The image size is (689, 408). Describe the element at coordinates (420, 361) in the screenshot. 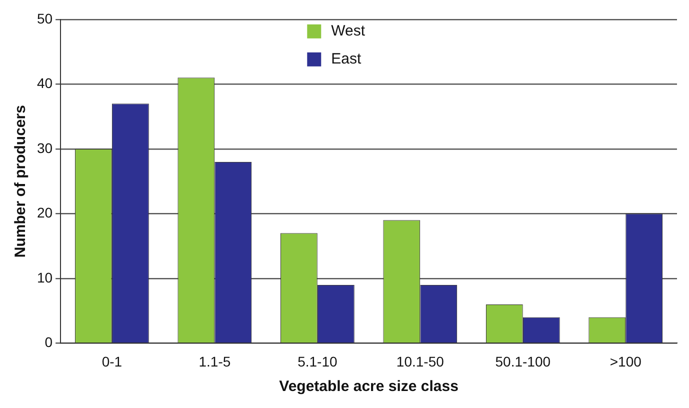

I see `x-tick-label: 10.1-50` at that location.